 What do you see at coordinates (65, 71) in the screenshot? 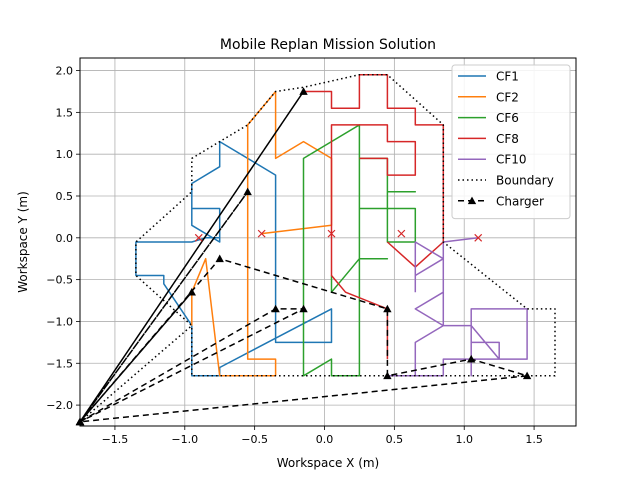
I see `y-tick-label: 2.0` at bounding box center [65, 71].